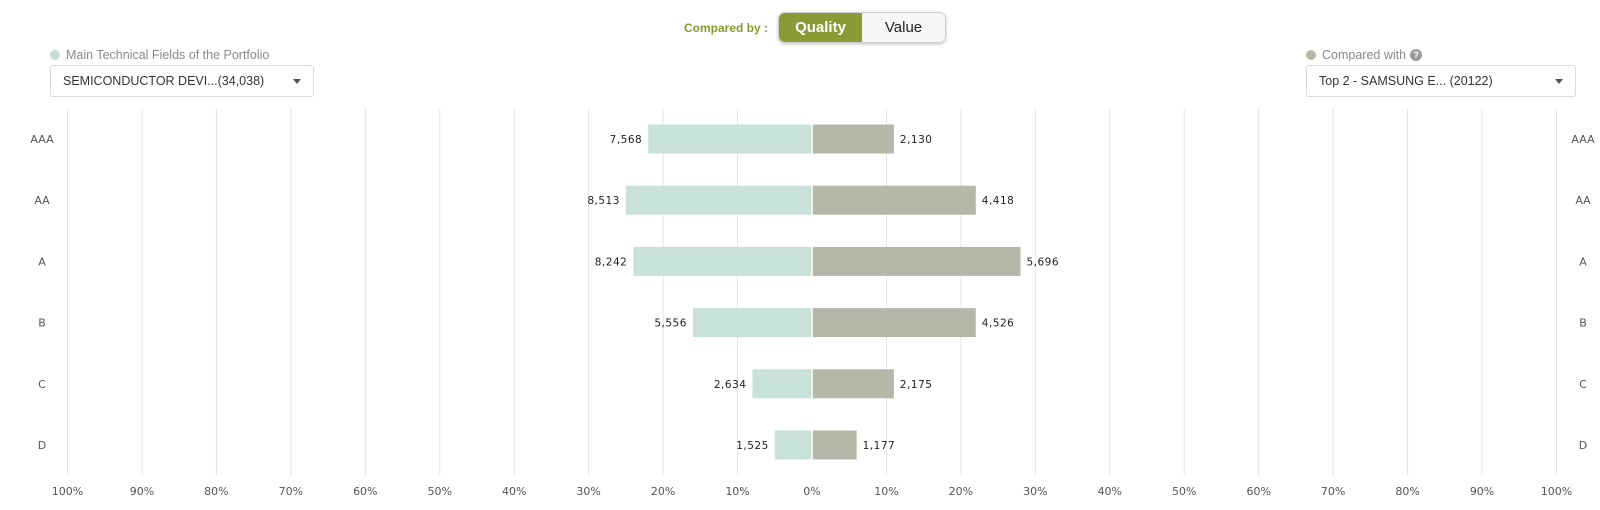 The image size is (1600, 510). I want to click on right-legend-dot, so click(1311, 55).